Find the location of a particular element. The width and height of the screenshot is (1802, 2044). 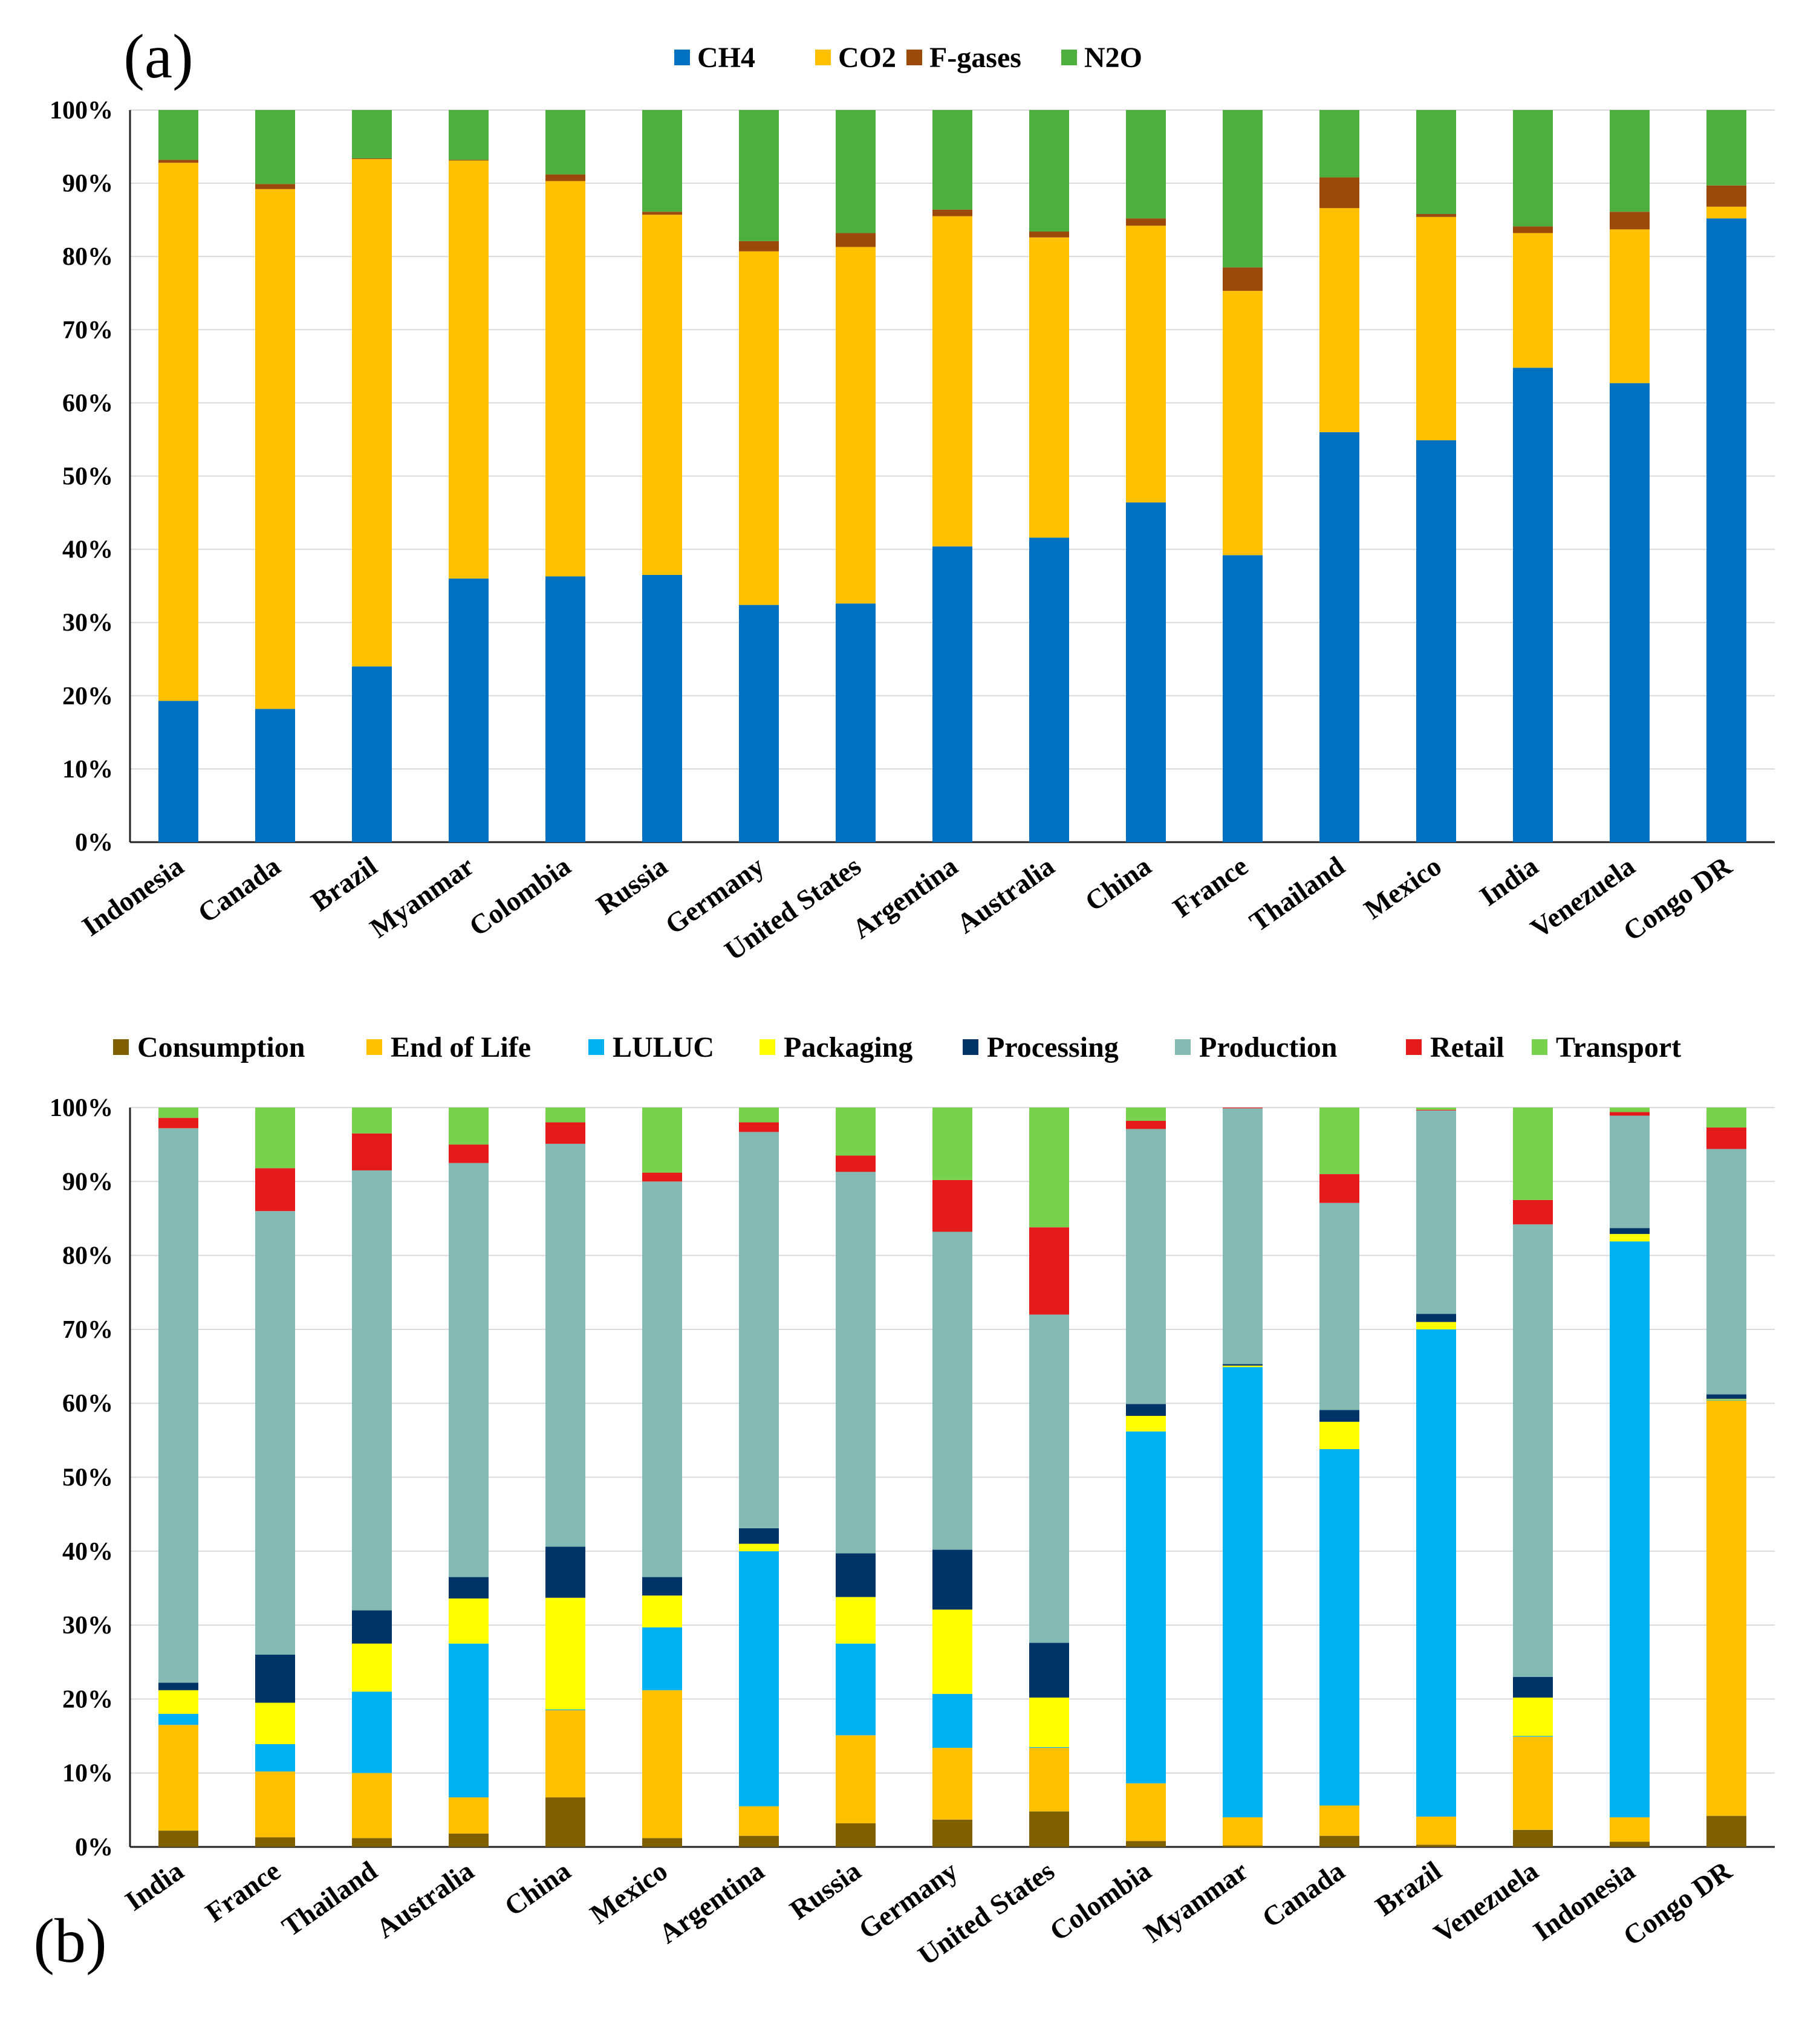

legend-label: Production is located at coordinates (1268, 1047).